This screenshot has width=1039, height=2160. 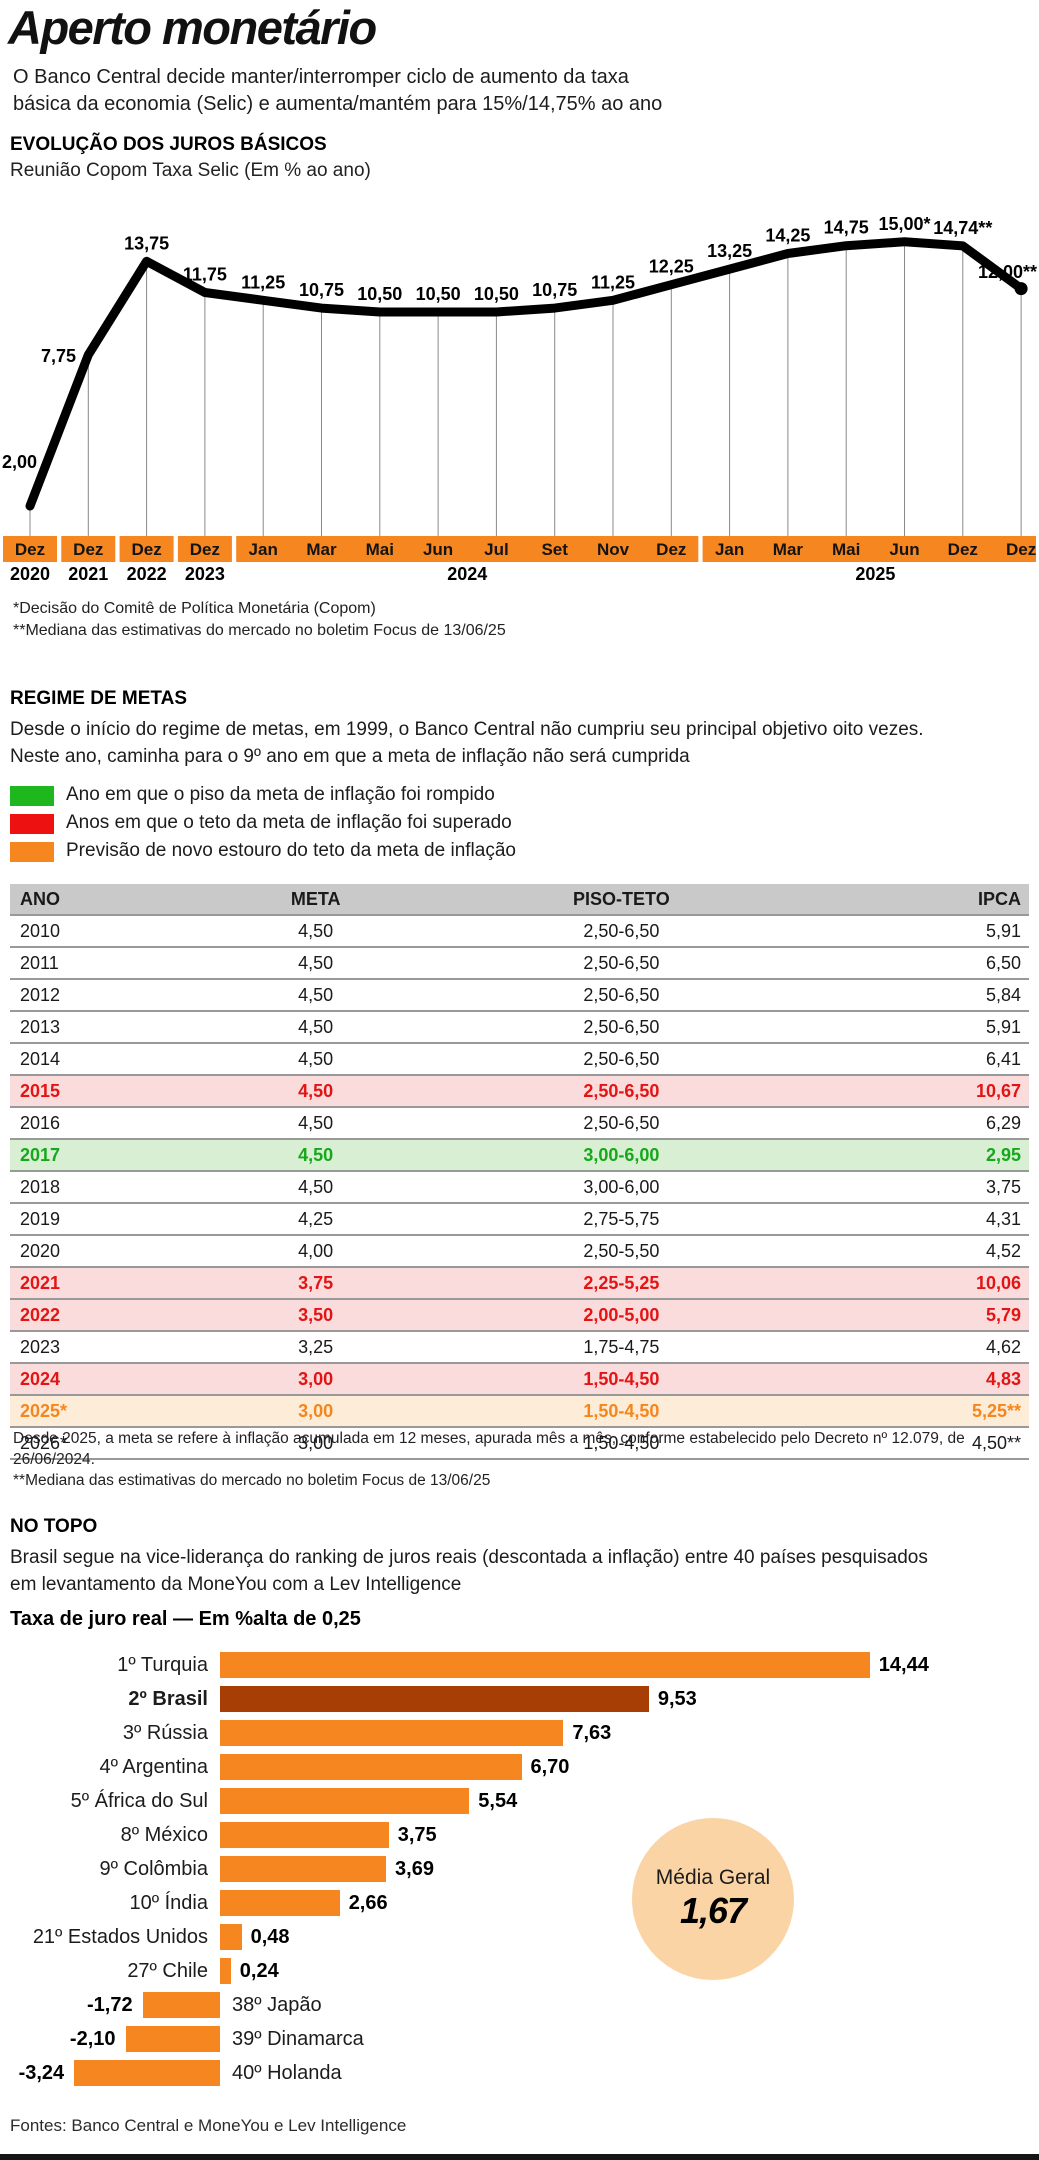 What do you see at coordinates (1021, 289) in the screenshot?
I see `line-end-dot` at bounding box center [1021, 289].